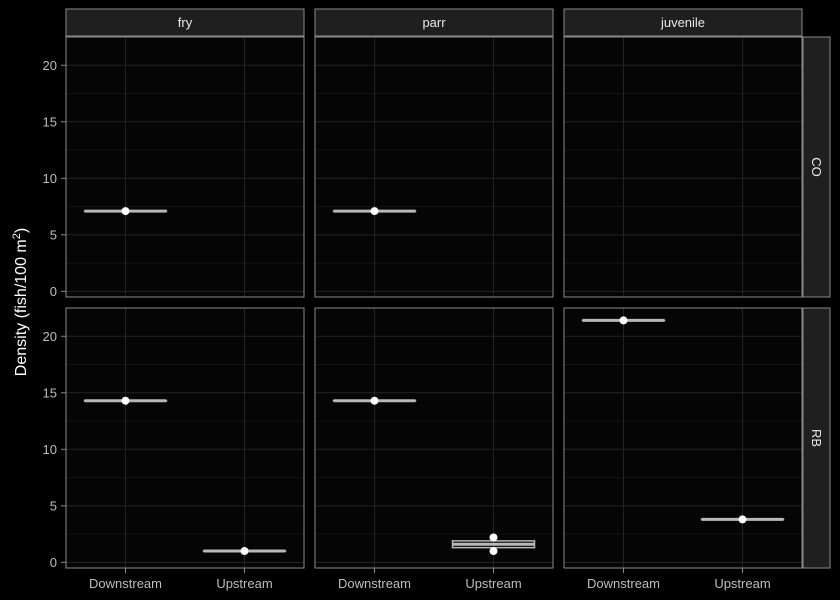 Image resolution: width=840 pixels, height=600 pixels. I want to click on column-strip-label: fry, so click(185, 22).